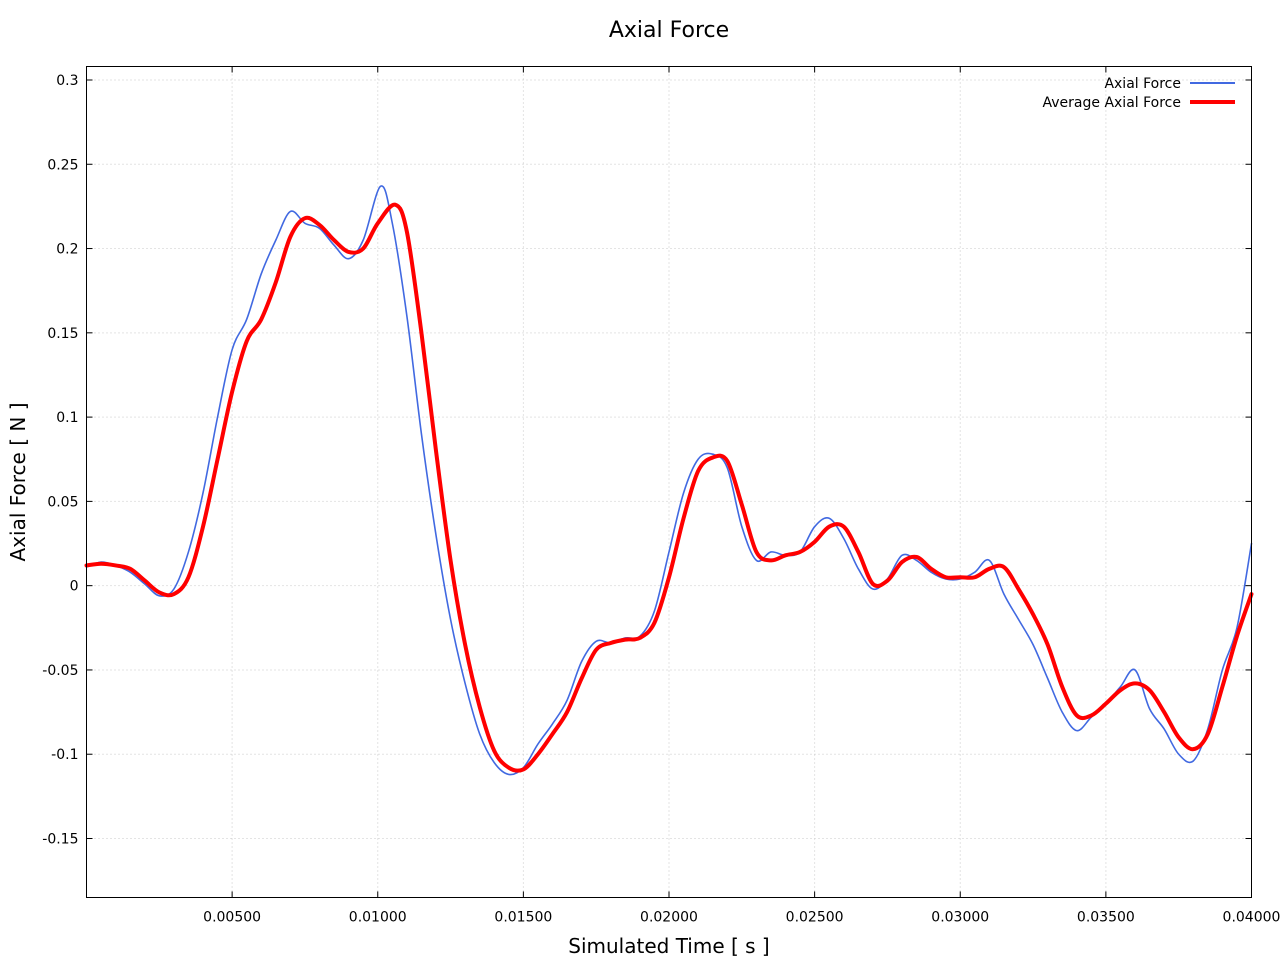  What do you see at coordinates (62, 165) in the screenshot?
I see `y-tick-label: 0.25` at bounding box center [62, 165].